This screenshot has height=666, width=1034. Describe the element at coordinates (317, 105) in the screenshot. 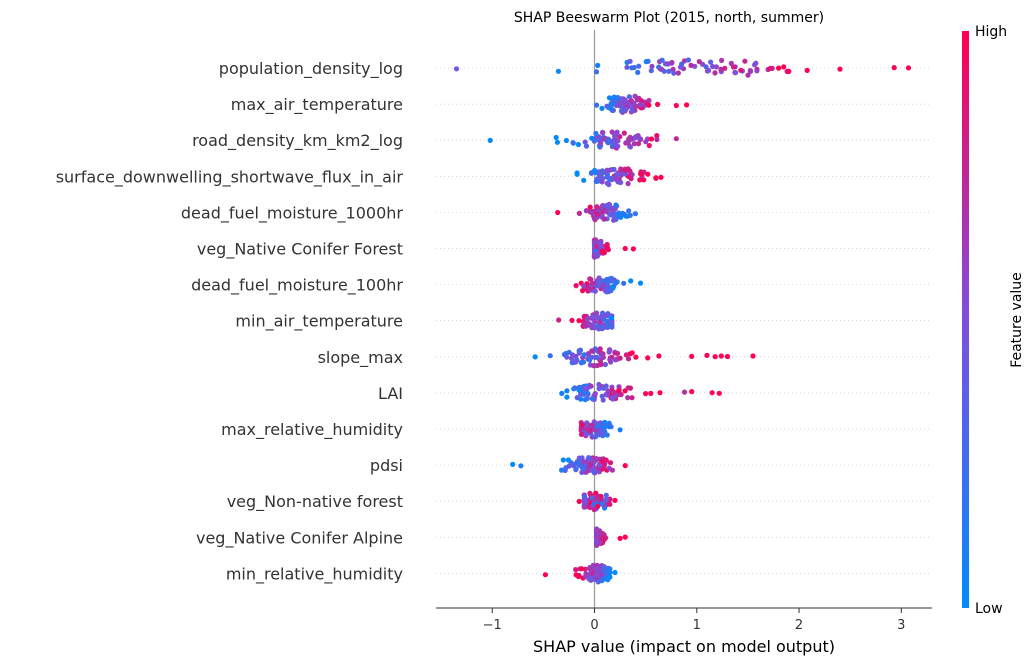

I see `feature-label: max_air_temperature` at that location.